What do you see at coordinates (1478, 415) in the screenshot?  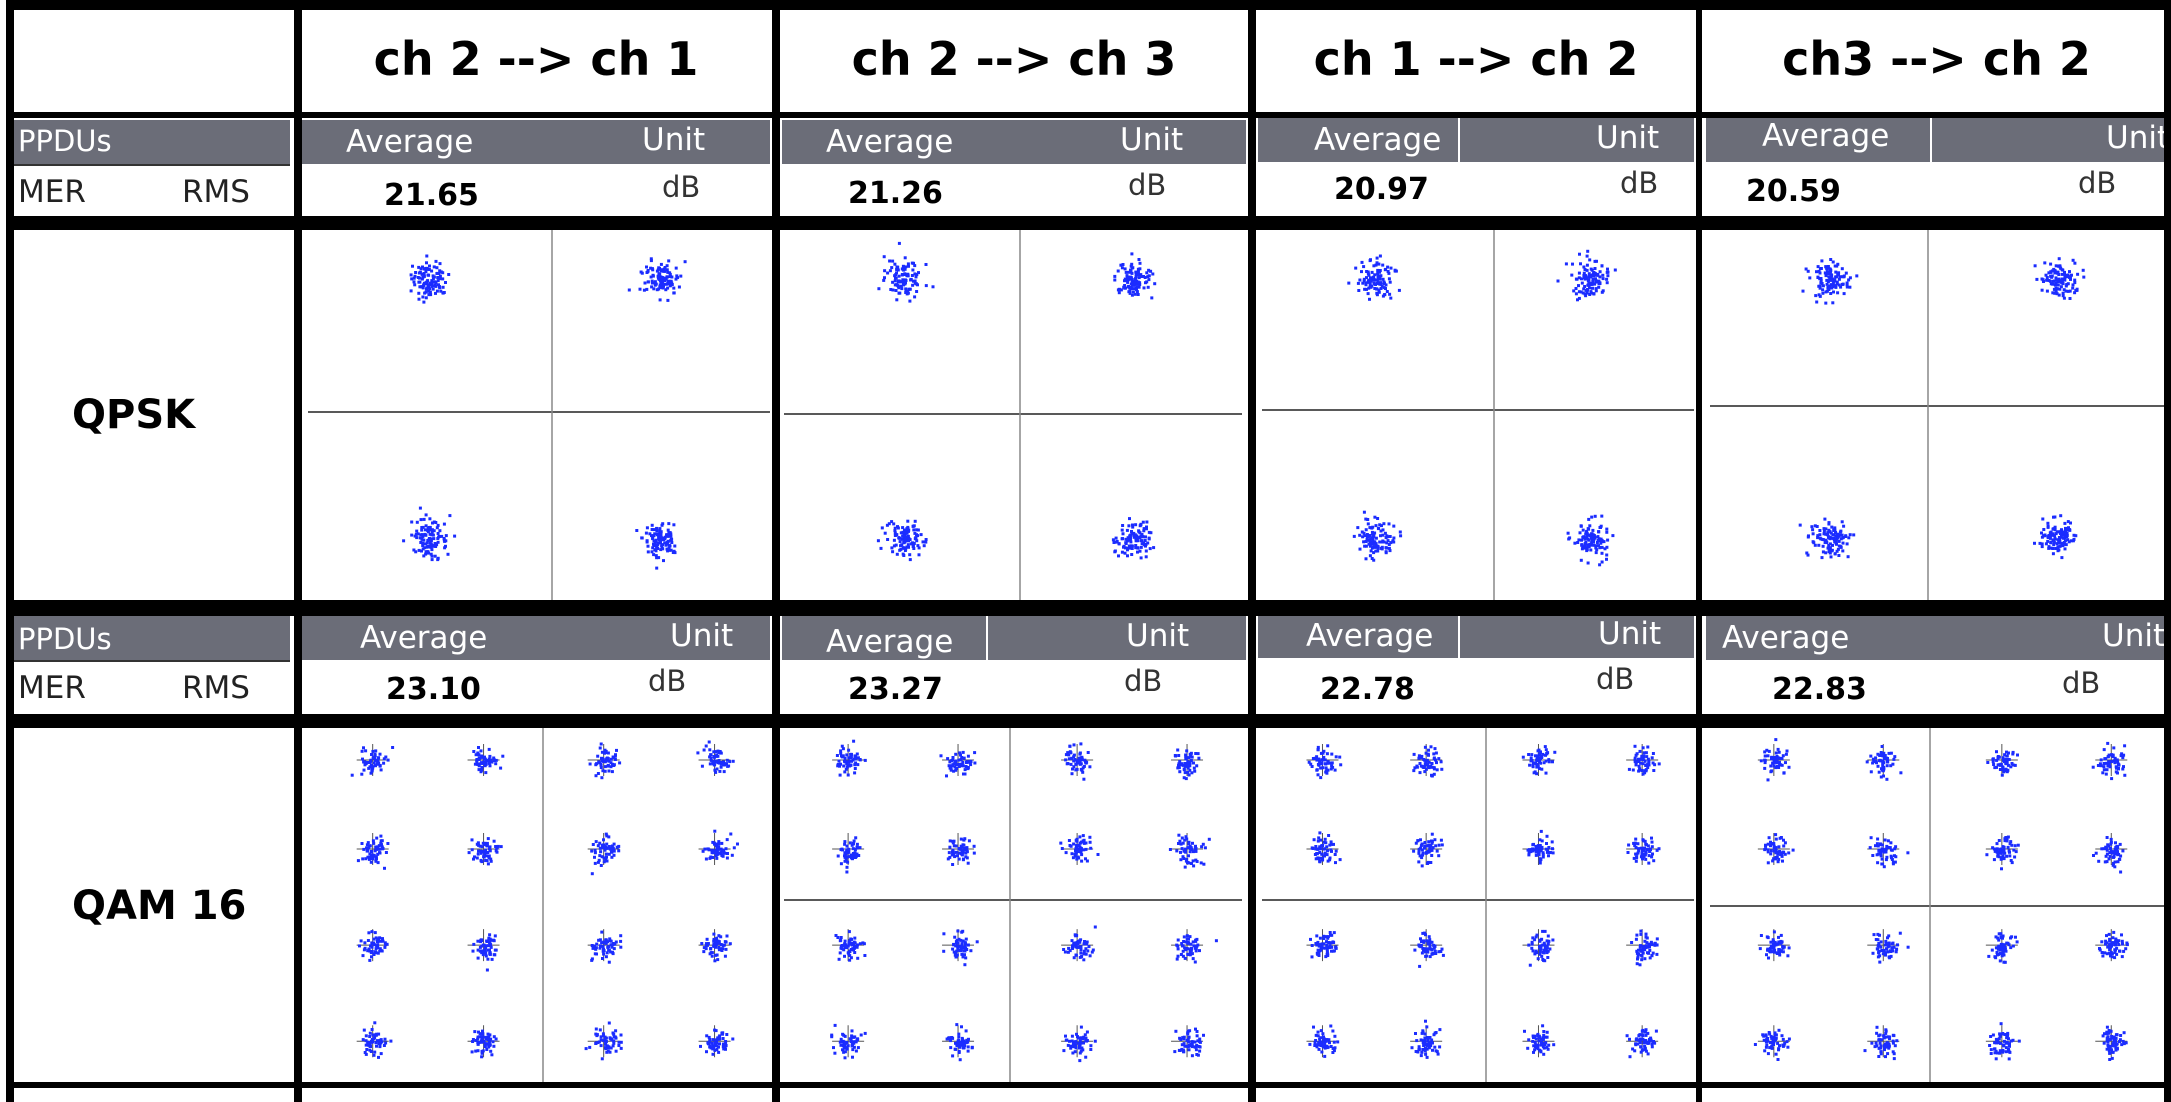 I see `qpsk-constellation-svg` at bounding box center [1478, 415].